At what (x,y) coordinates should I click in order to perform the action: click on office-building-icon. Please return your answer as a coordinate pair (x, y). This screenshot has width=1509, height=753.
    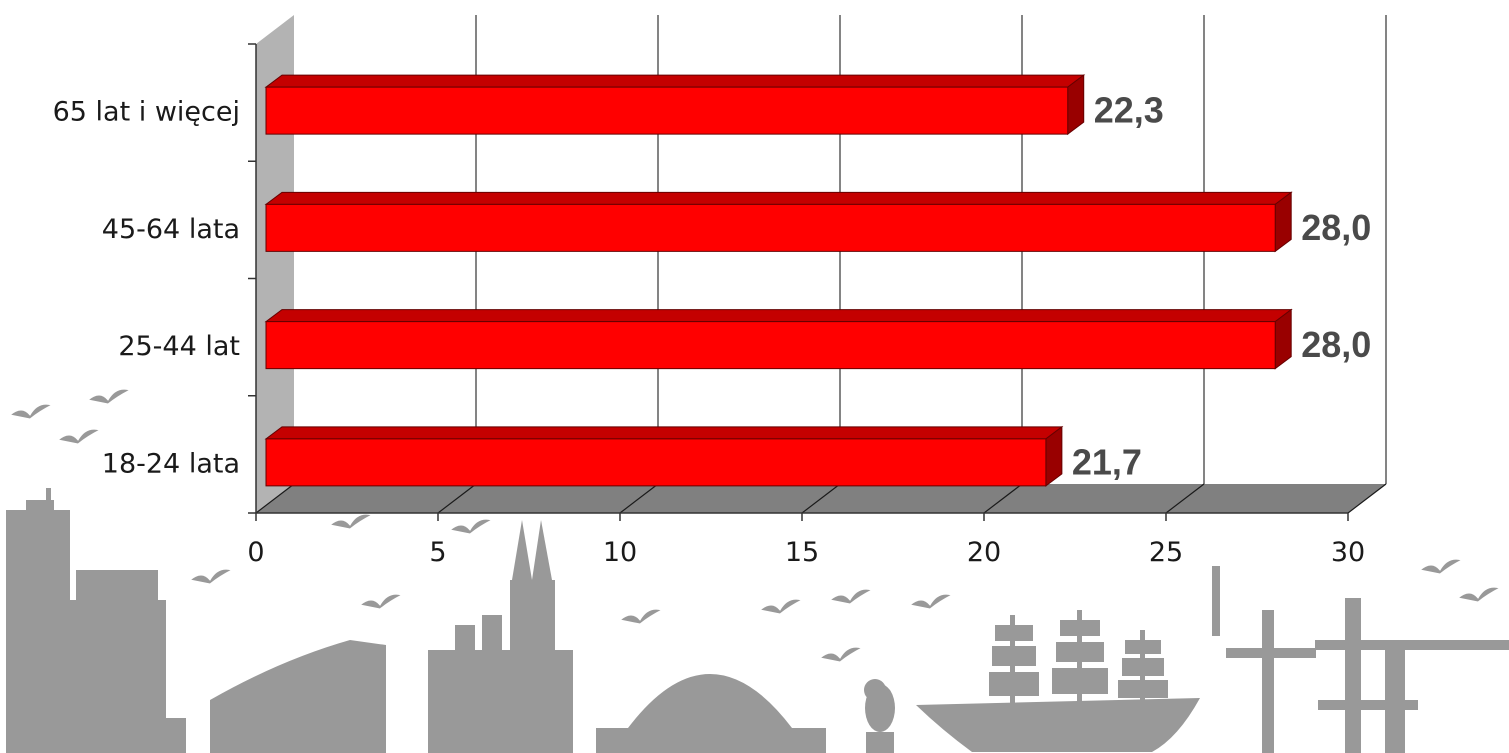
    Looking at the image, I should click on (298, 696).